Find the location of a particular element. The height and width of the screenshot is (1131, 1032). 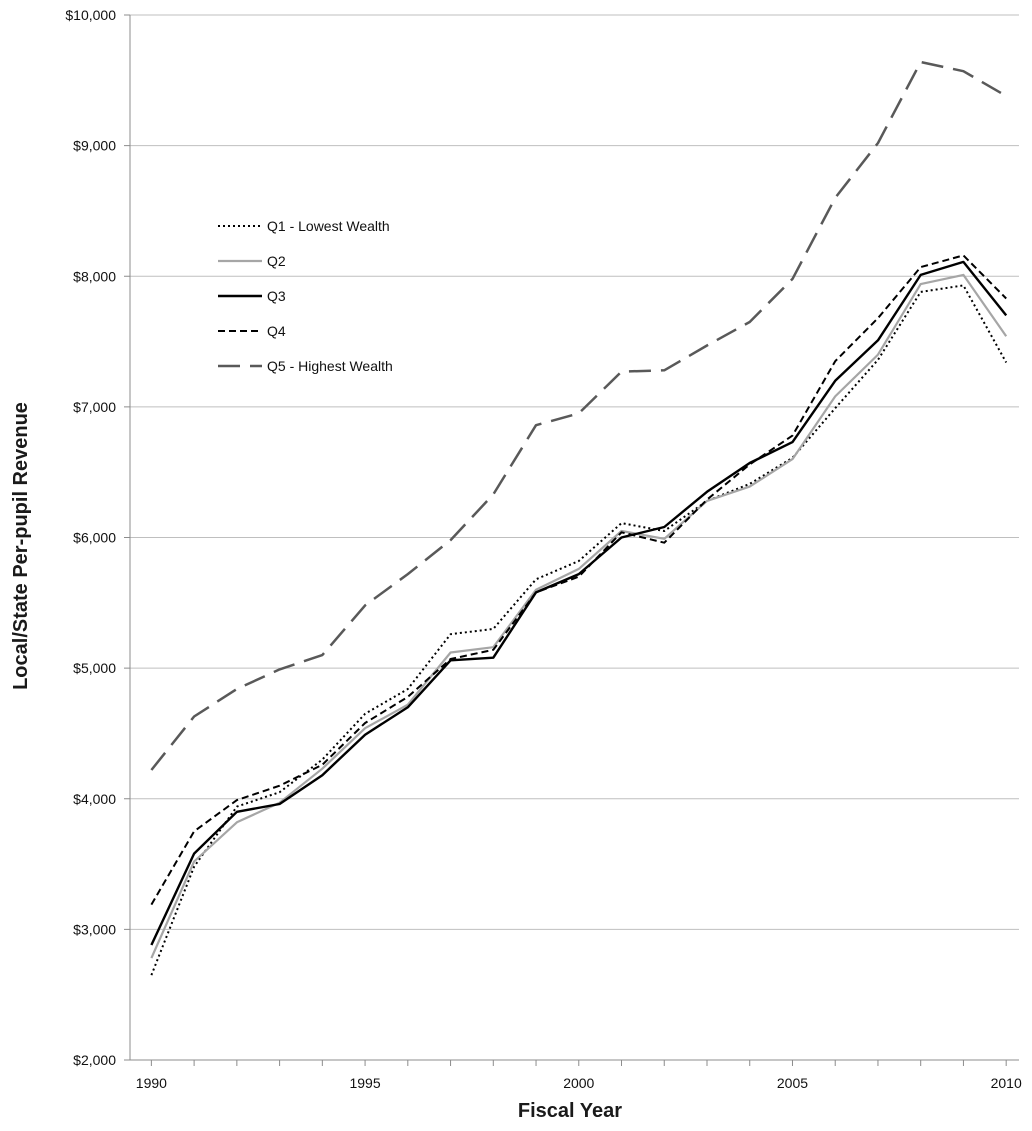

x-tick-label: 2000 is located at coordinates (578, 1083).